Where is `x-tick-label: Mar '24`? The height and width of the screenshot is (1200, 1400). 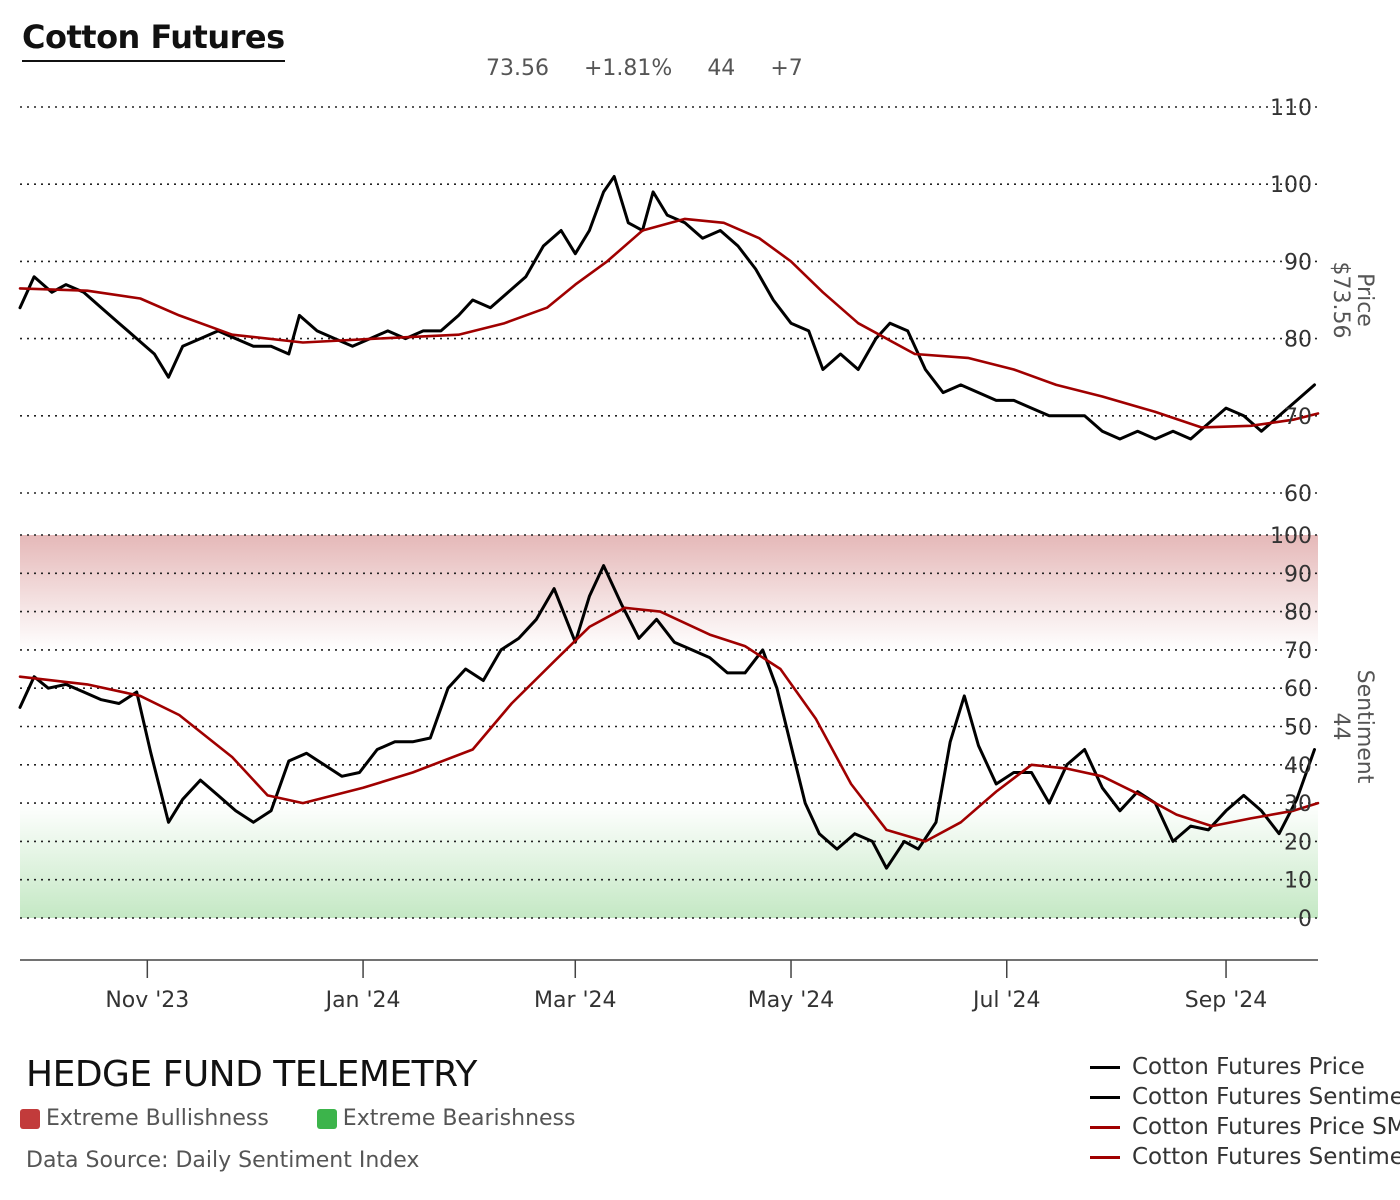
x-tick-label: Mar '24 is located at coordinates (575, 1000).